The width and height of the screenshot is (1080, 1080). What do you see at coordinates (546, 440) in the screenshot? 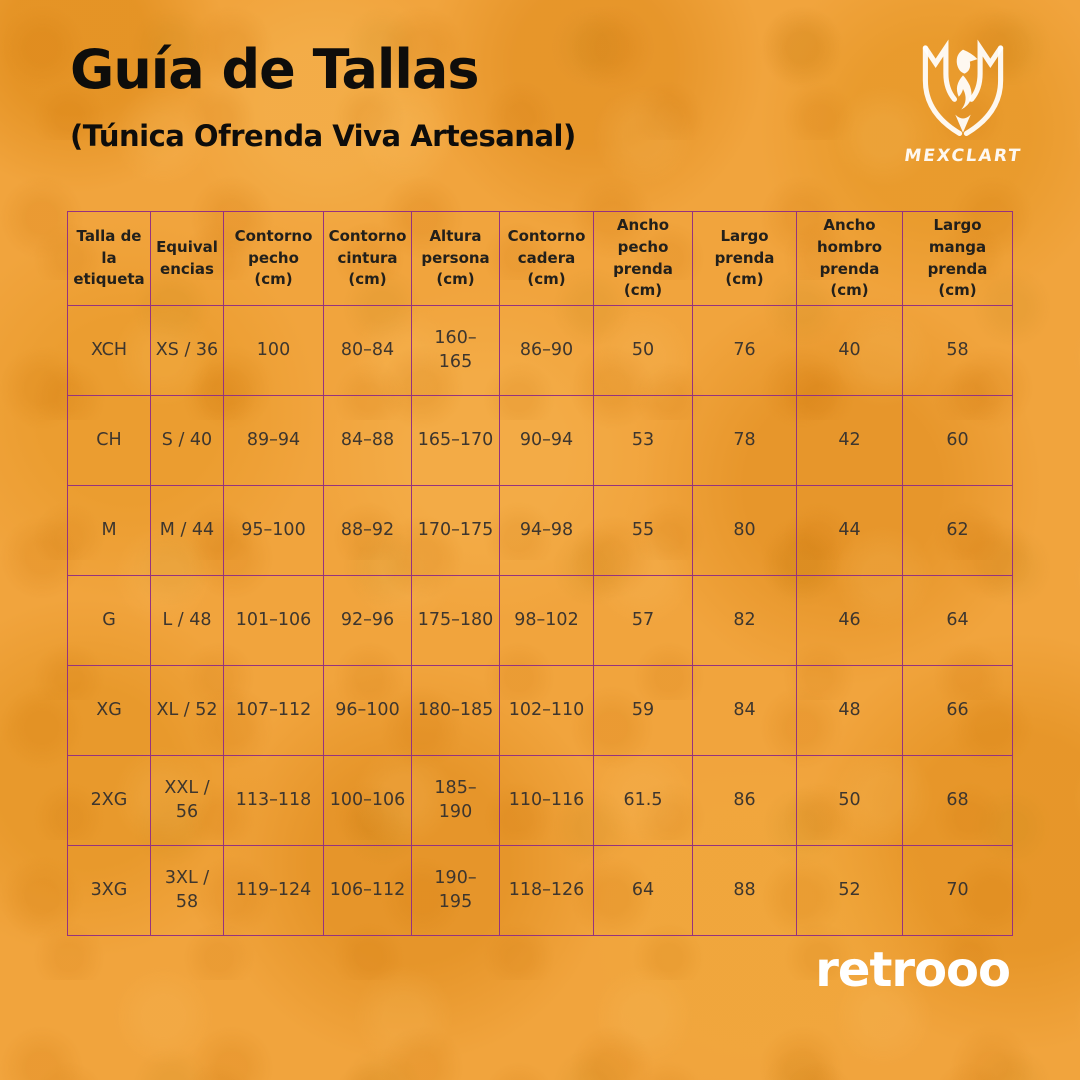
I see `table-cell: 90–94` at bounding box center [546, 440].